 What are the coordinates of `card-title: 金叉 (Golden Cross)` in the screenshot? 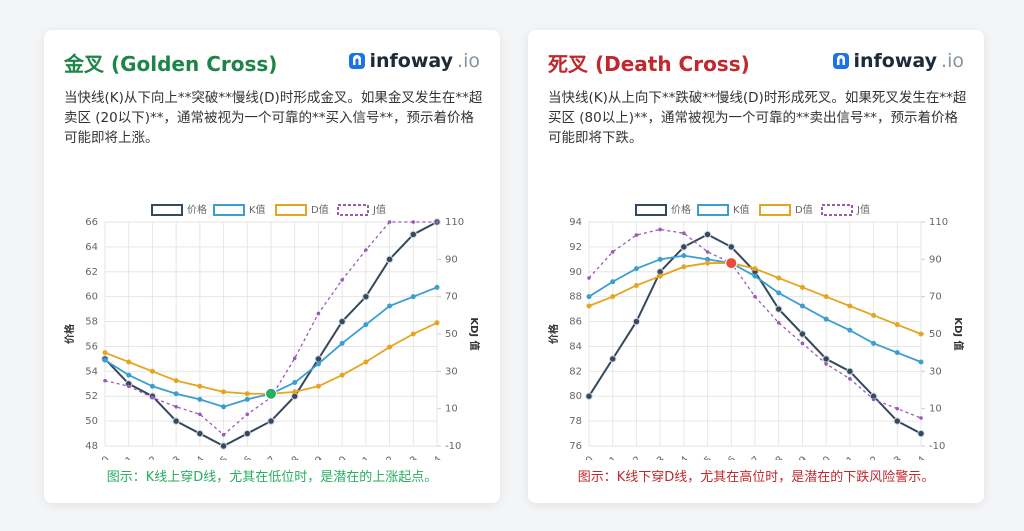 It's located at (171, 64).